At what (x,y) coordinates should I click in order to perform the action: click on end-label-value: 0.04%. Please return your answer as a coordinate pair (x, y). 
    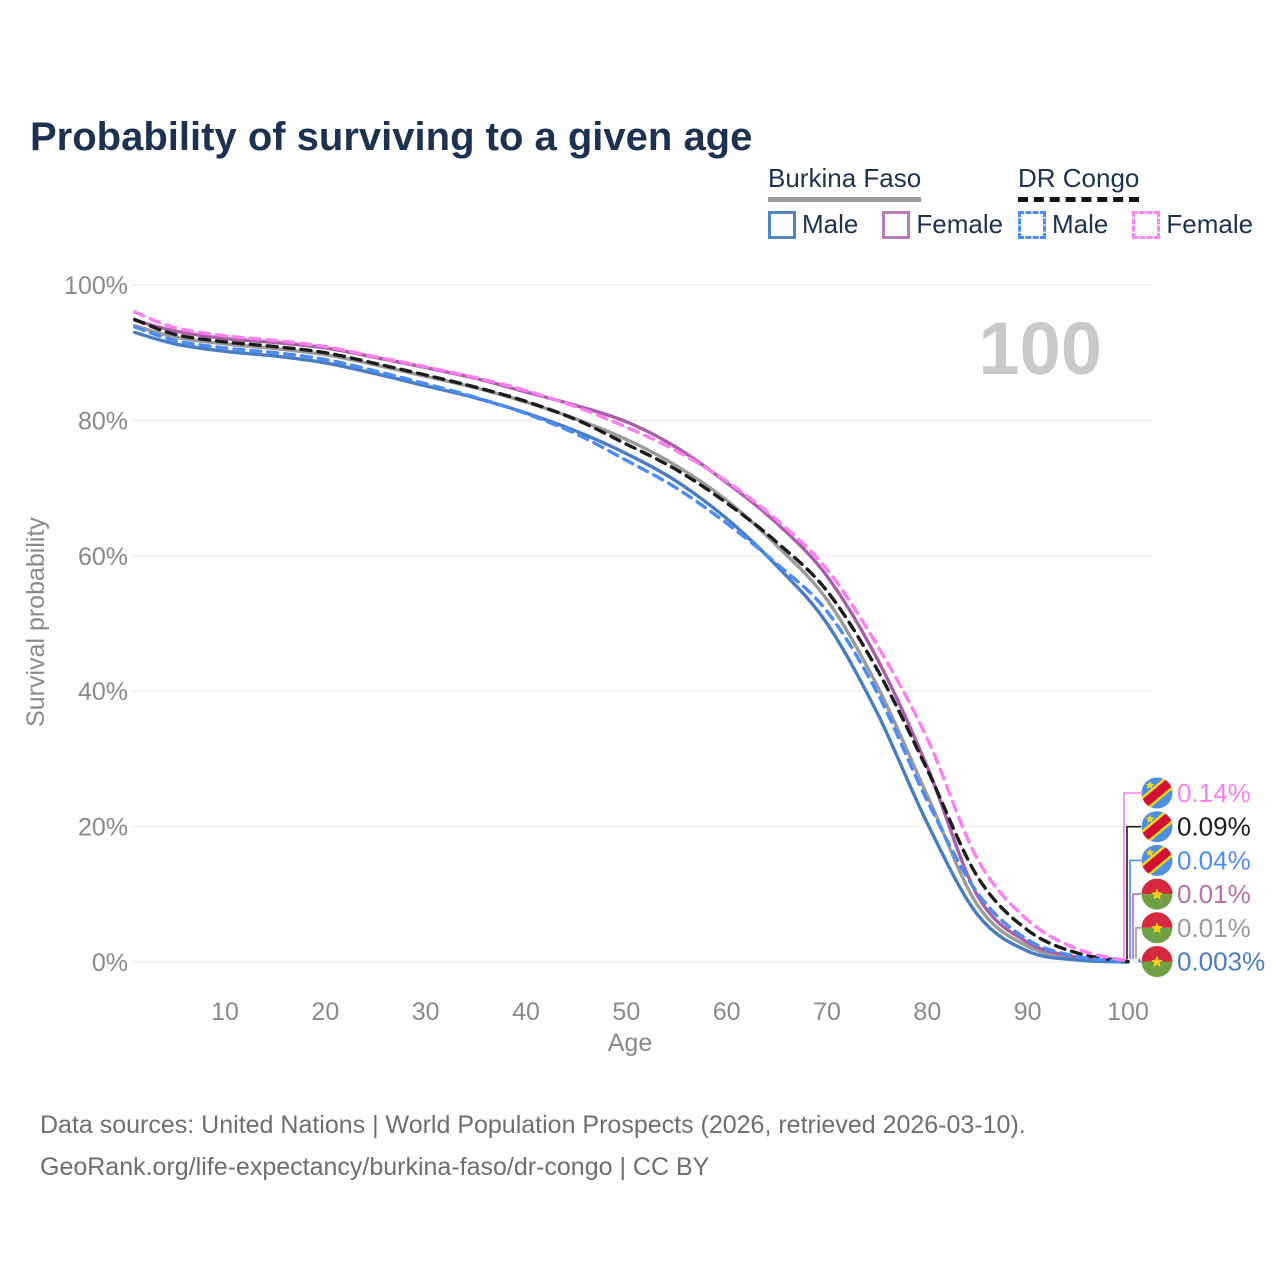
    Looking at the image, I should click on (1214, 860).